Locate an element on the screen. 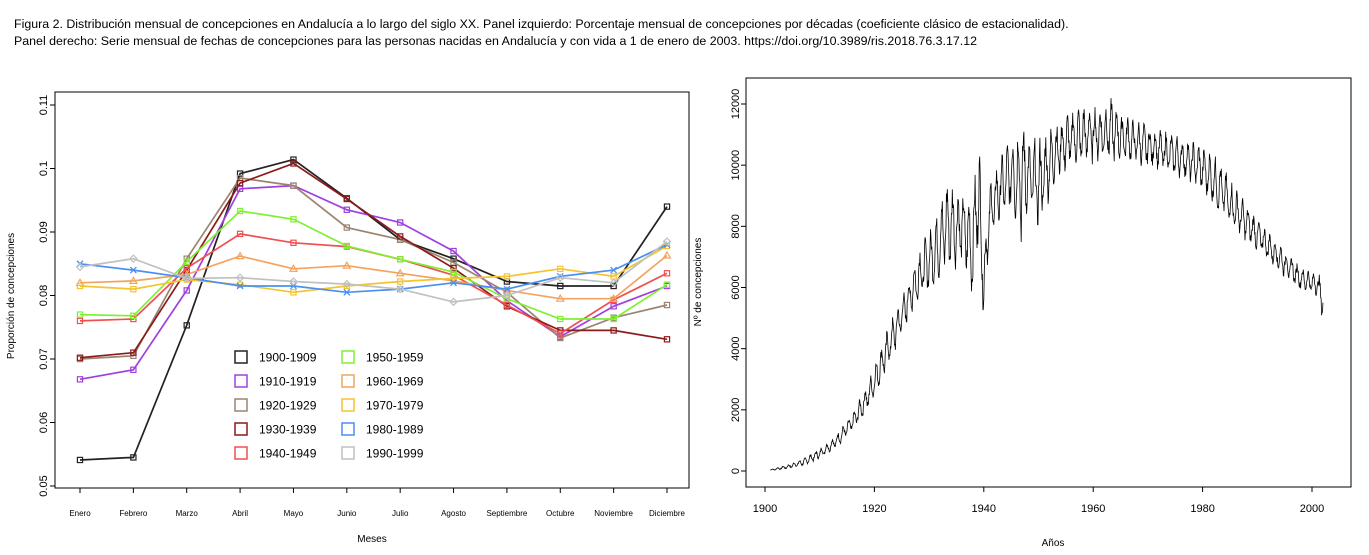 The width and height of the screenshot is (1369, 555). left-x-tick-label: Enero is located at coordinates (80, 513).